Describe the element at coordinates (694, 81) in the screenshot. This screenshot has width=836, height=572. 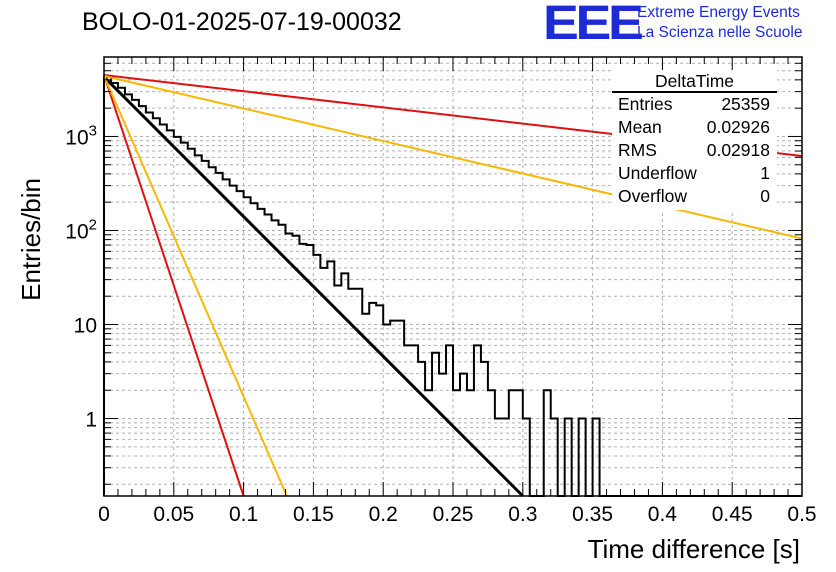
I see `stats-title: DeltaTime` at that location.